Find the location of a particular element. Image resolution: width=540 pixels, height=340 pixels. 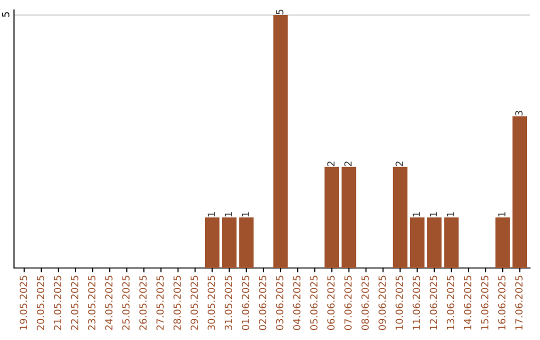

x-tick-label: 06.06.2025 is located at coordinates (331, 303).